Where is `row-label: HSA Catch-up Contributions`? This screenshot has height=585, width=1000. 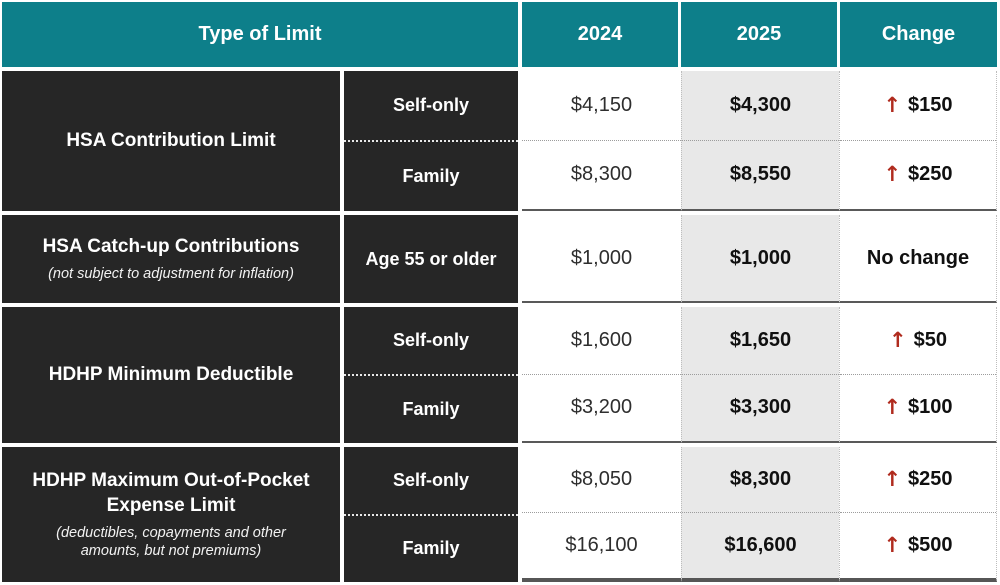
row-label: HSA Catch-up Contributions is located at coordinates (171, 247).